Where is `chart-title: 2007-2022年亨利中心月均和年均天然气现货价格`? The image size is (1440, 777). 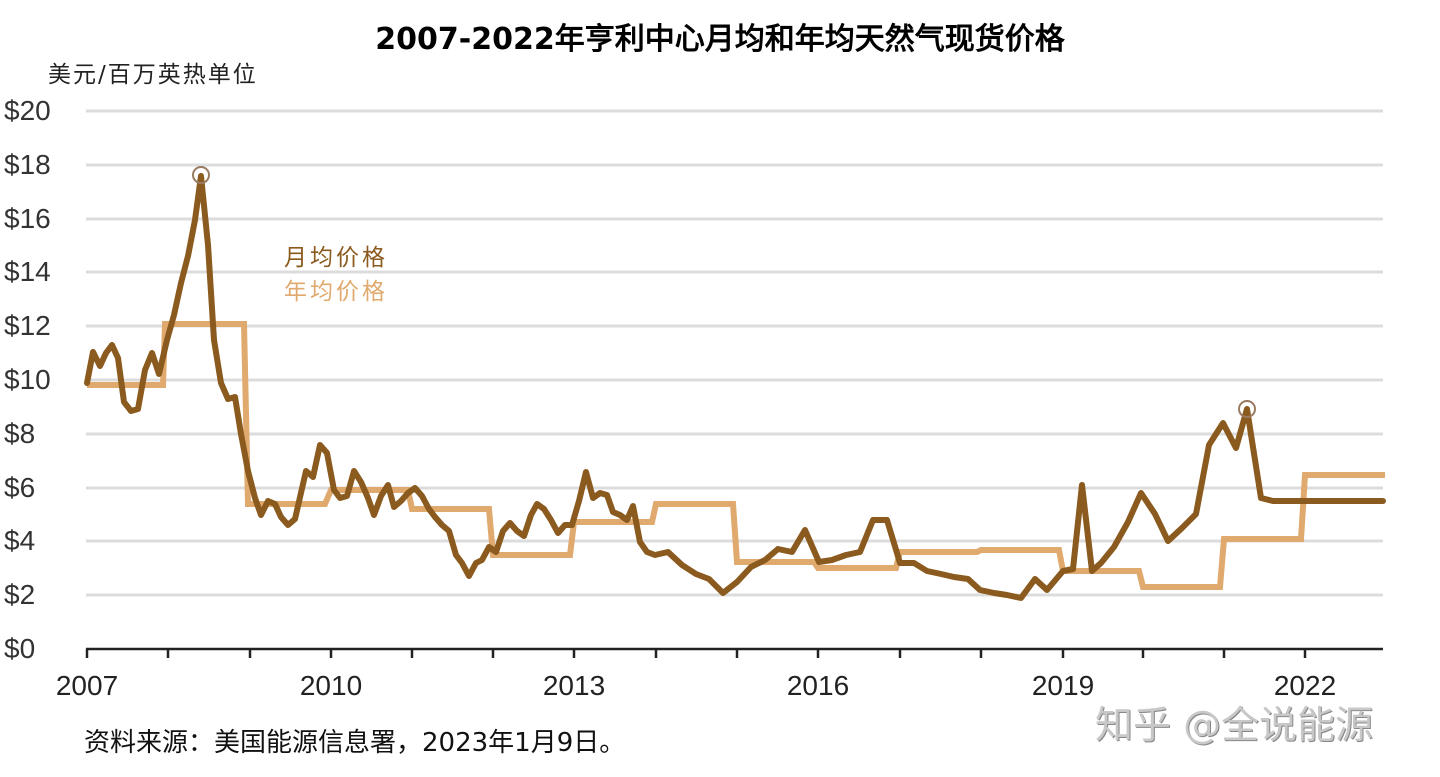
chart-title: 2007-2022年亨利中心月均和年均天然气现货价格 is located at coordinates (720, 39).